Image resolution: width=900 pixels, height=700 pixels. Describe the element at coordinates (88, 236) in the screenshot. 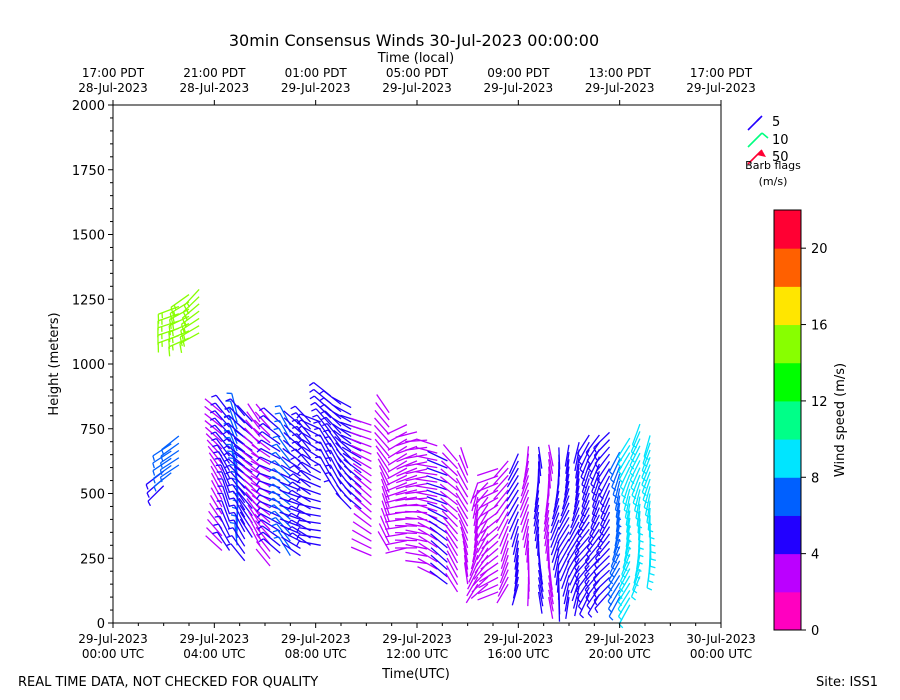

I see `y-tick-label: 1500` at that location.